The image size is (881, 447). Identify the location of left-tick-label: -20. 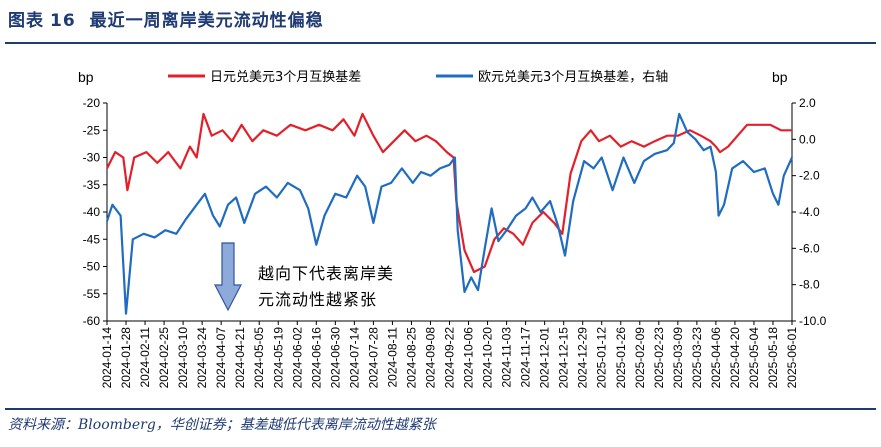
(92, 103).